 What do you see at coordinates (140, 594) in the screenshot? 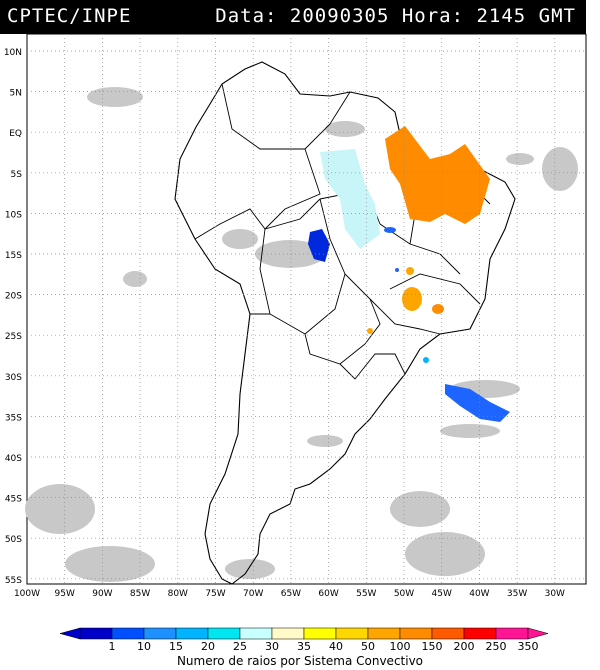
I see `lon-label: 85W` at bounding box center [140, 594].